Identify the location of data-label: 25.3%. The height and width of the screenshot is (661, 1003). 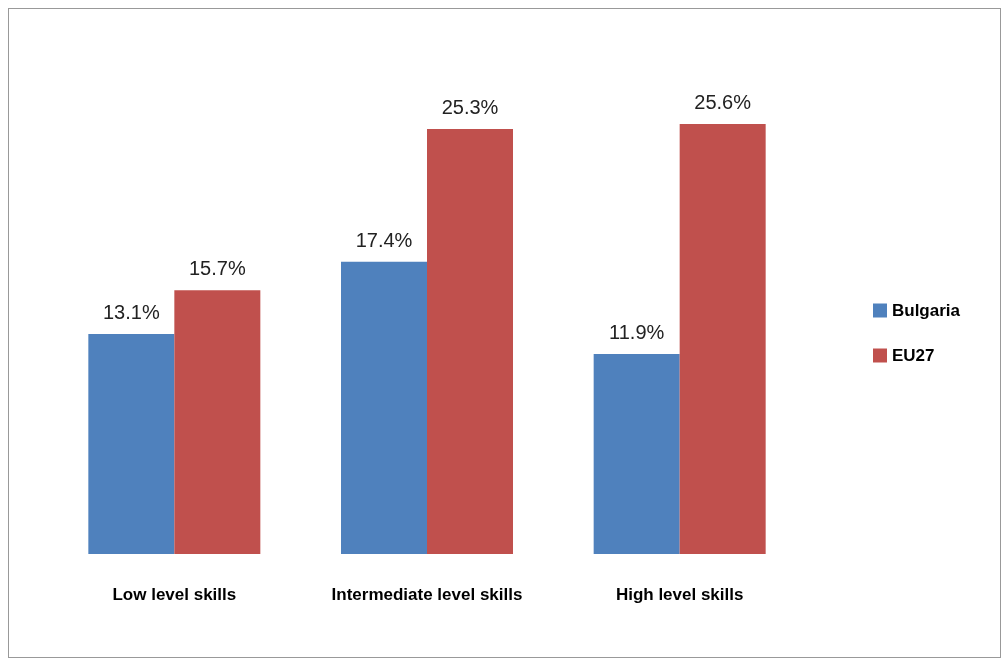
(470, 106).